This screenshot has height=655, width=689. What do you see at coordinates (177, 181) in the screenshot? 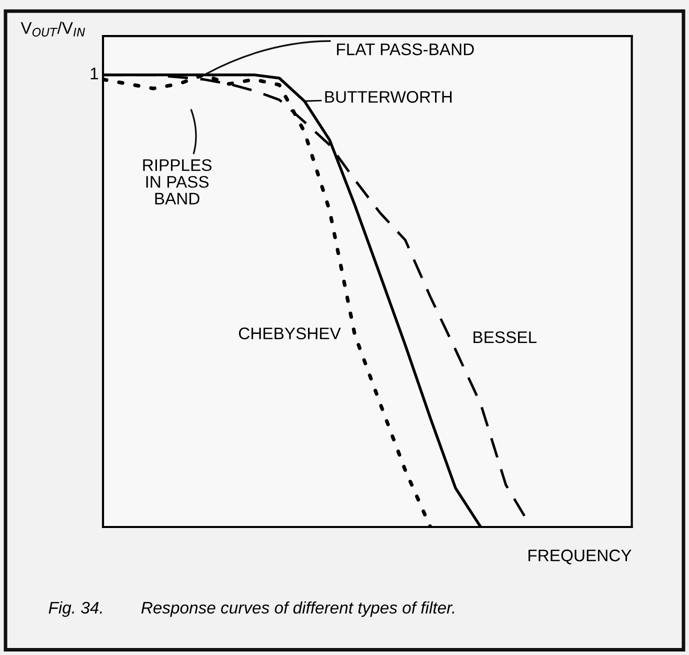
I see `annotation: RIPPLES IN PASS BAND` at bounding box center [177, 181].